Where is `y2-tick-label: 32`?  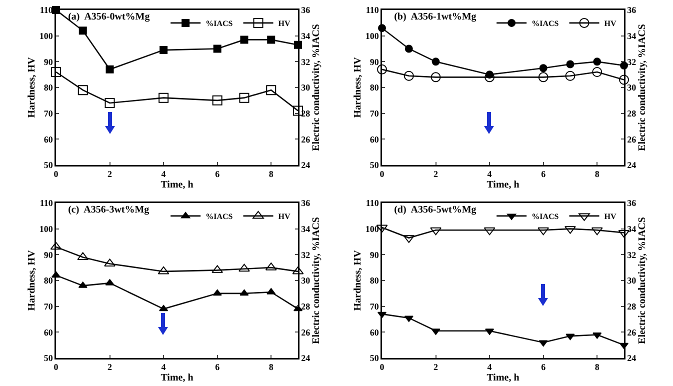 y2-tick-label: 32 is located at coordinates (632, 255).